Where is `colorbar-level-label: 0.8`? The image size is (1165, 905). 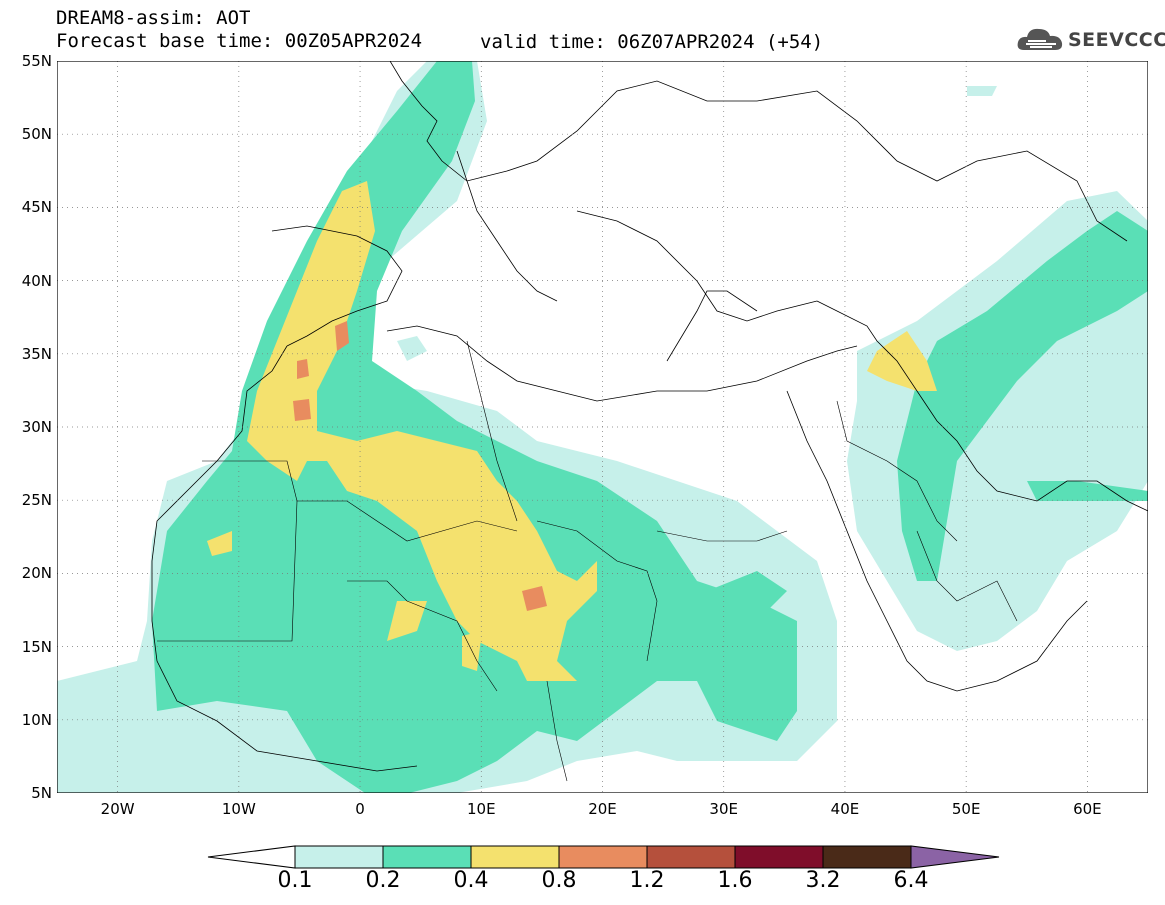 colorbar-level-label: 0.8 is located at coordinates (559, 880).